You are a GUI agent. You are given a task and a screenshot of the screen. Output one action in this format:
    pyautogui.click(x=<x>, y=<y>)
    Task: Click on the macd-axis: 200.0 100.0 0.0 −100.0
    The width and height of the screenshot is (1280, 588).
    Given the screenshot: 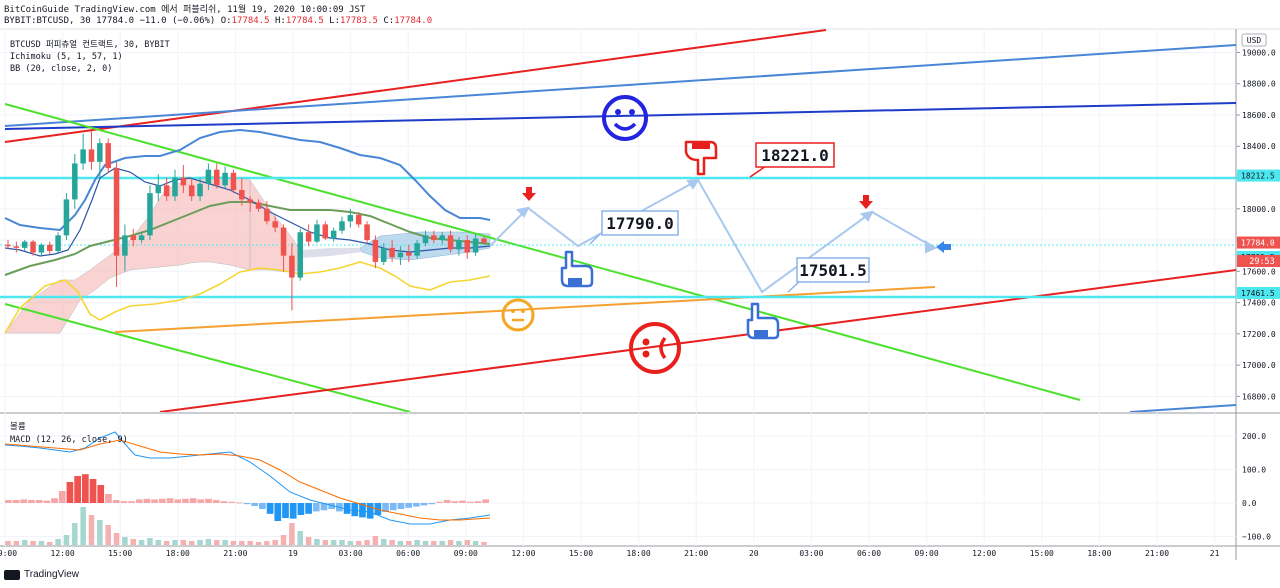 What is the action you would take?
    pyautogui.click(x=1256, y=487)
    